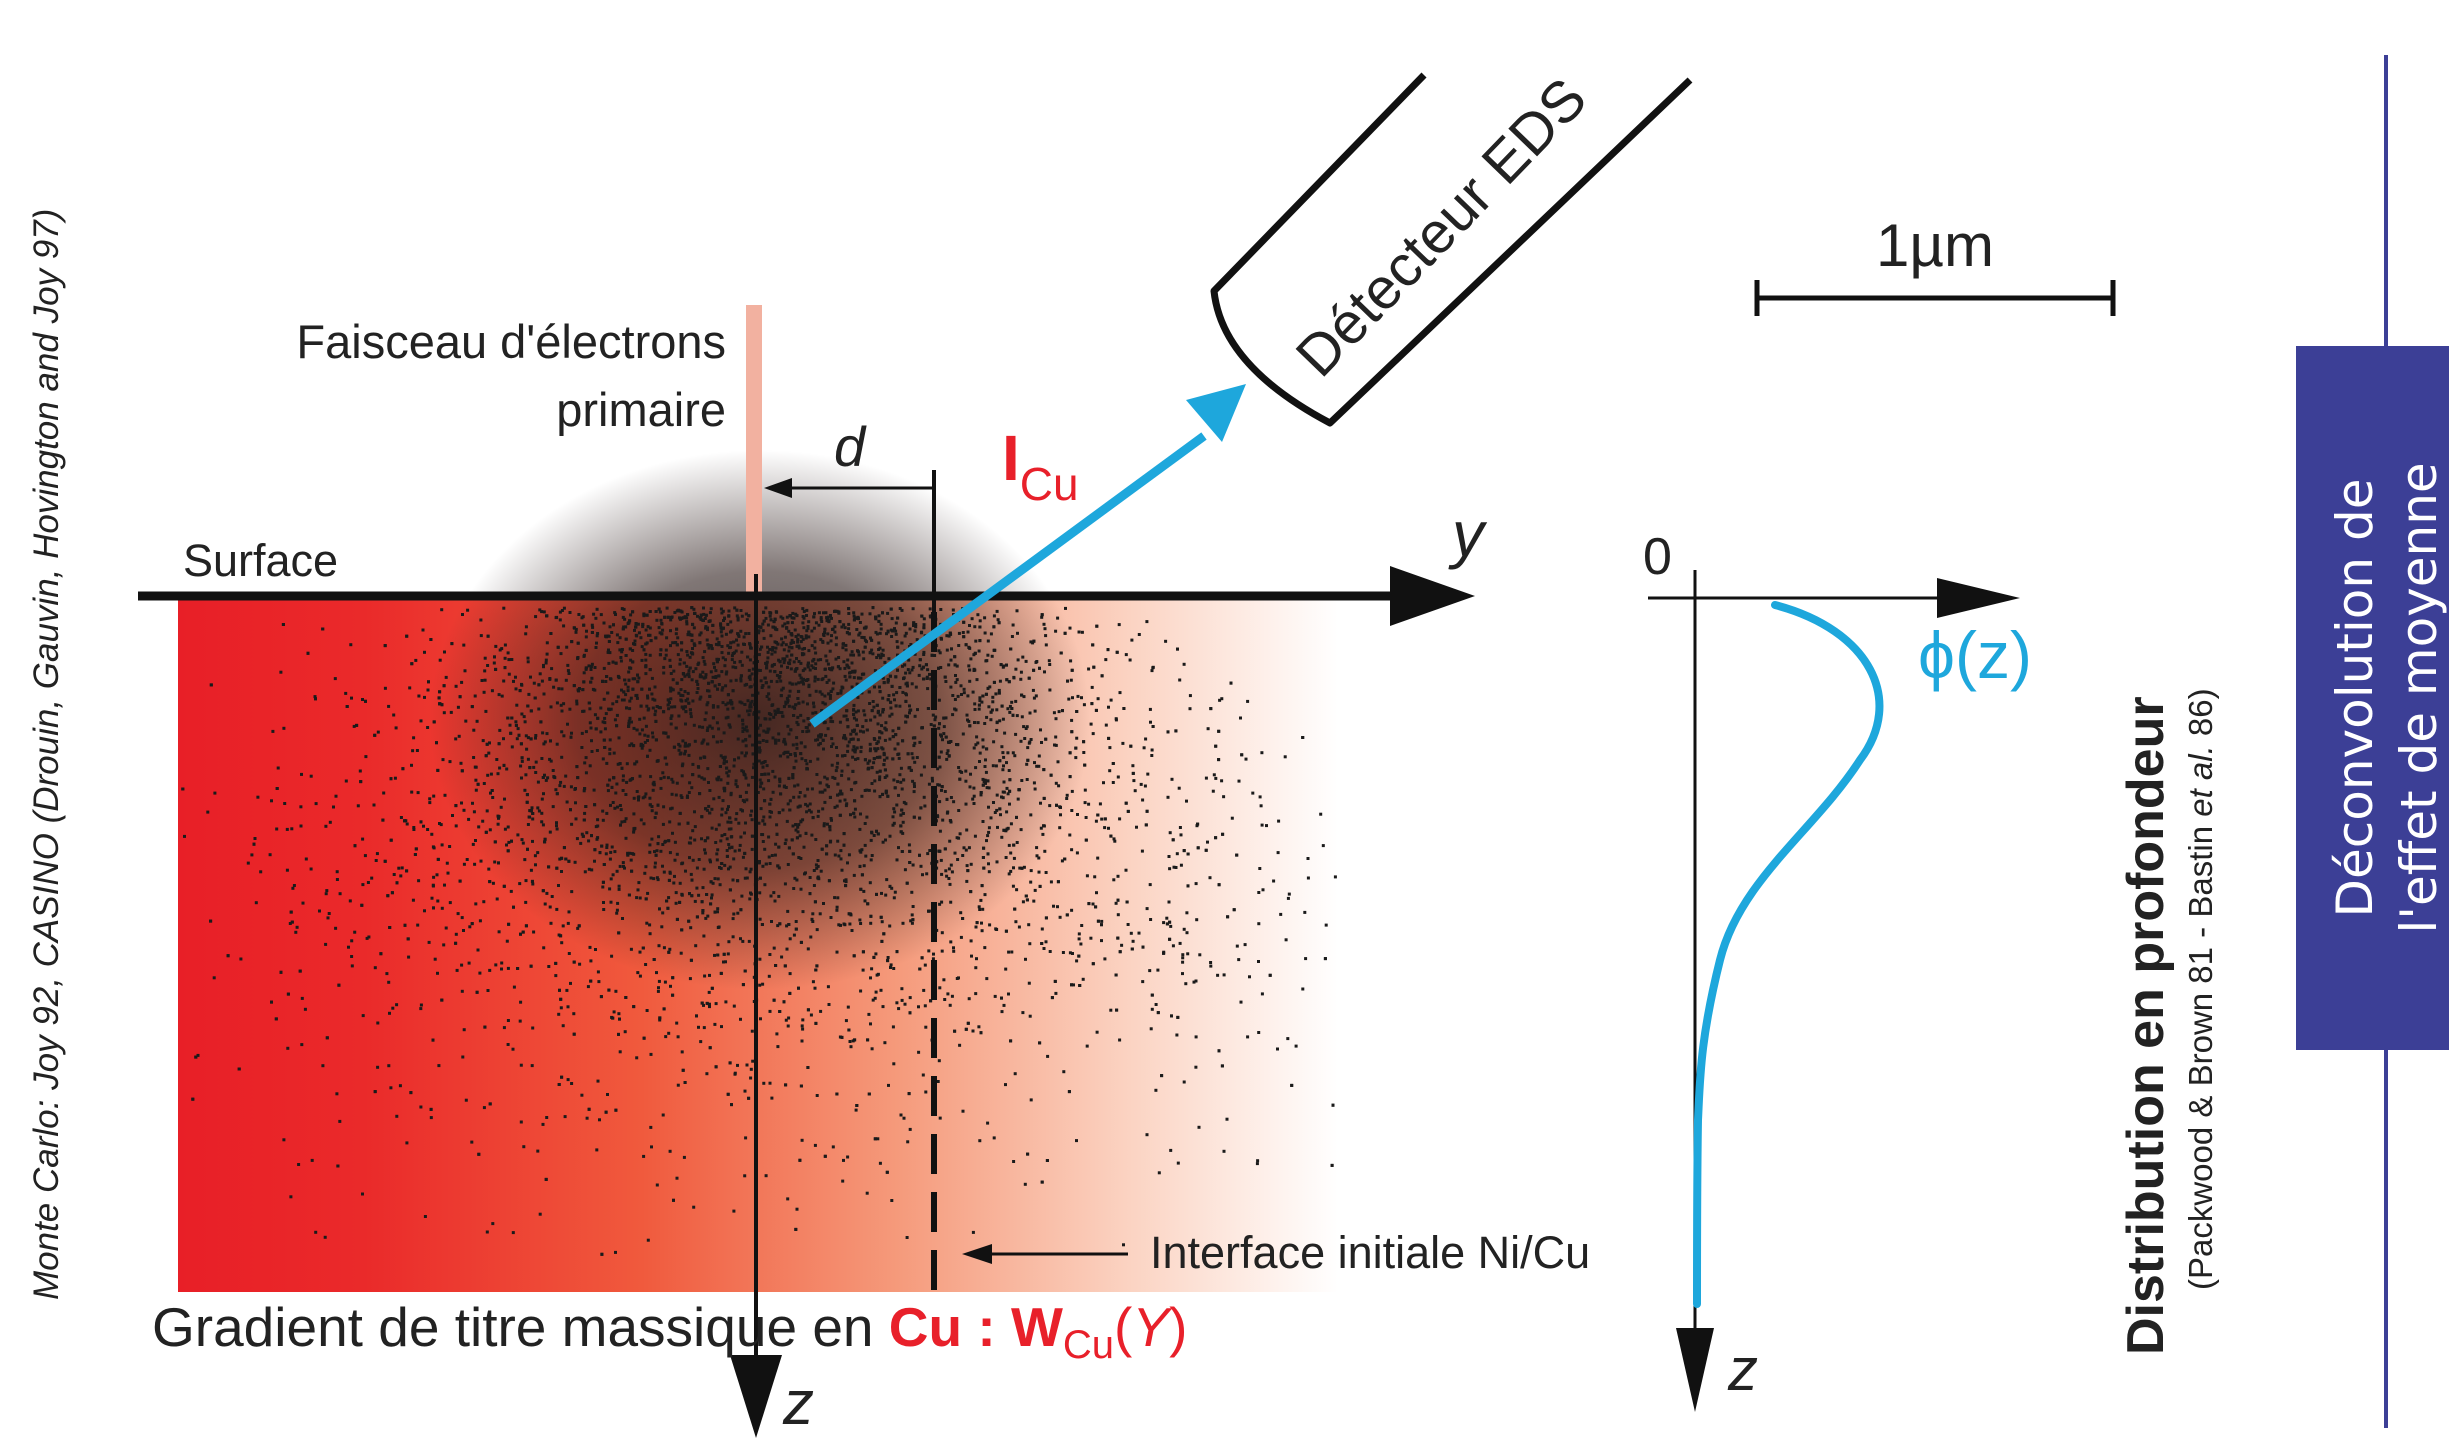  Describe the element at coordinates (2200, 1053) in the screenshot. I see `distribution-ref-prefix: (Packwood & Brown 81 - Bastin` at that location.